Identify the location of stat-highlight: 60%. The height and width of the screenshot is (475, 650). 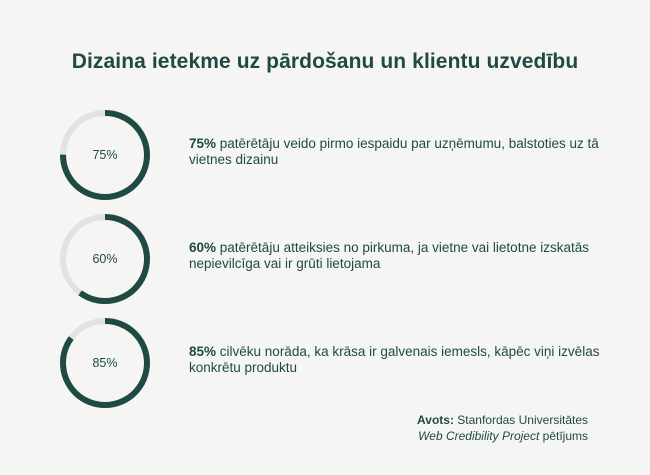
(203, 247).